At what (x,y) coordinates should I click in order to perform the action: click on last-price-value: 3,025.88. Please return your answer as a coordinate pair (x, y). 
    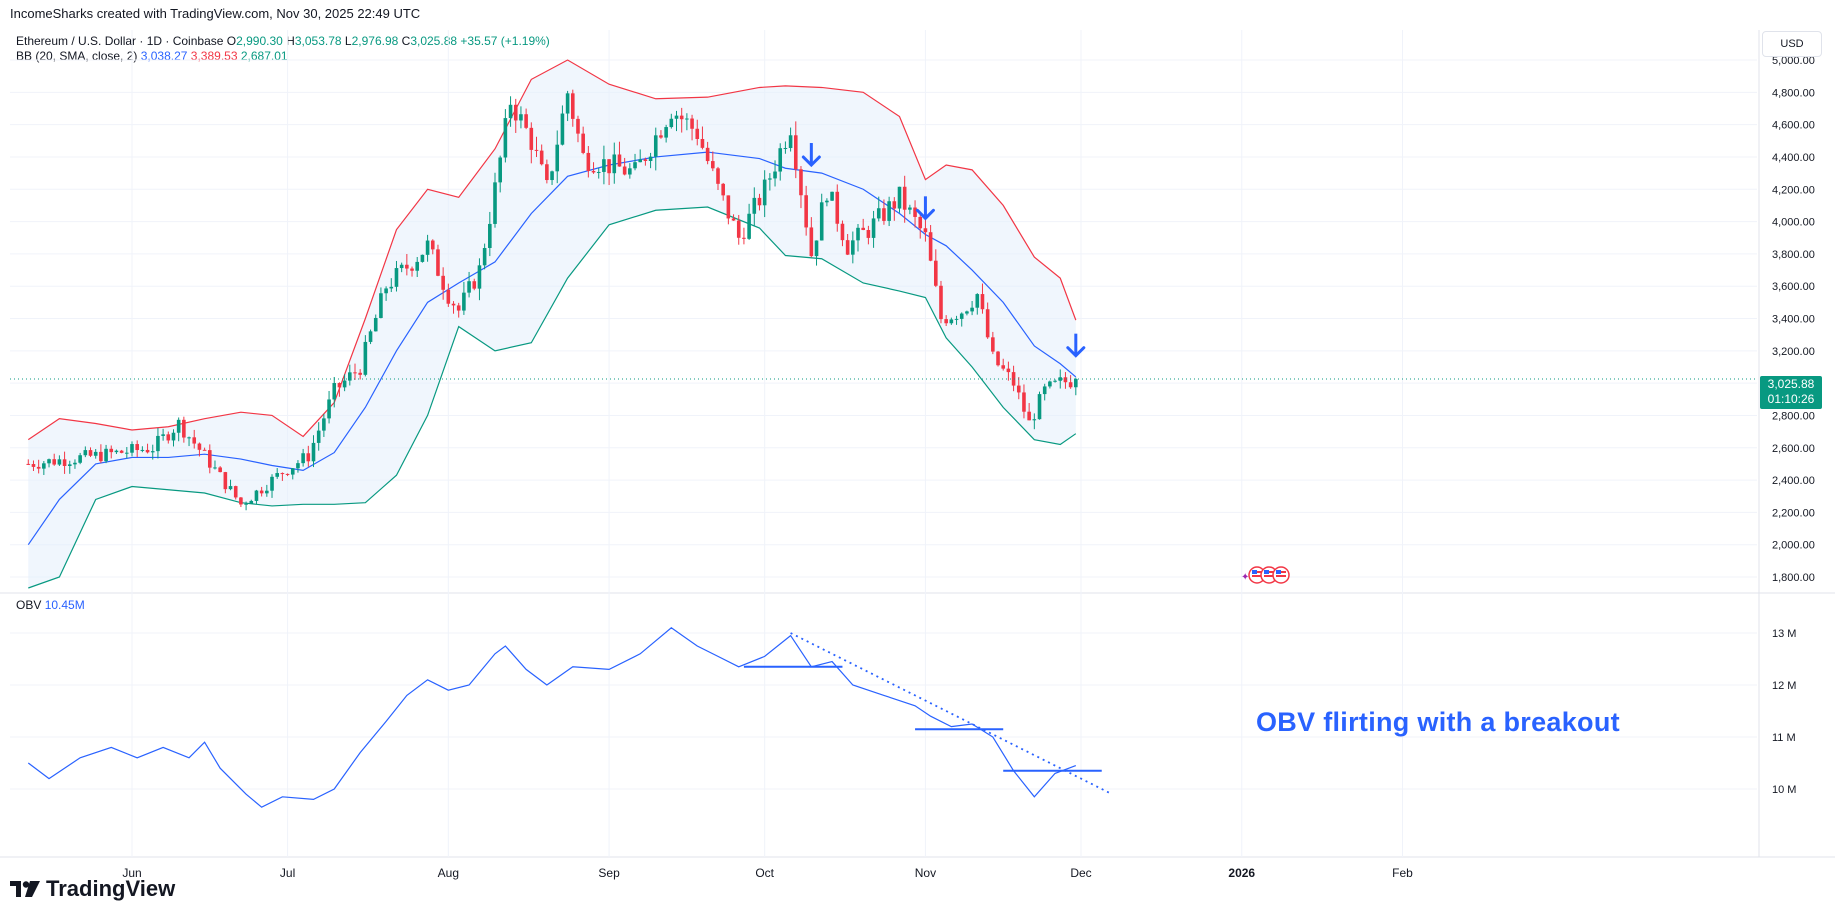
    Looking at the image, I should click on (1791, 384).